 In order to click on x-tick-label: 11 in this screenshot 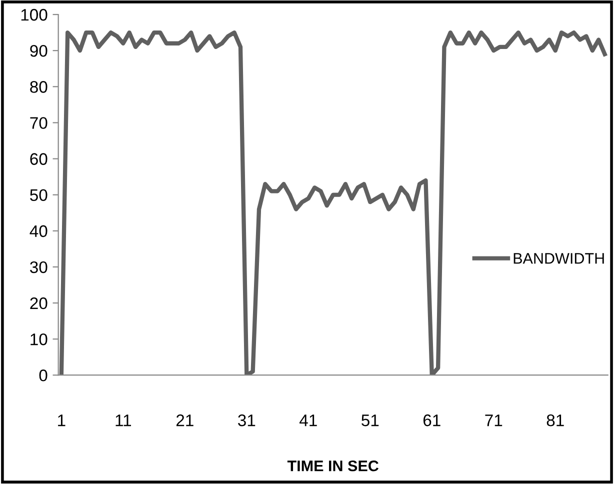, I will do `click(124, 420)`.